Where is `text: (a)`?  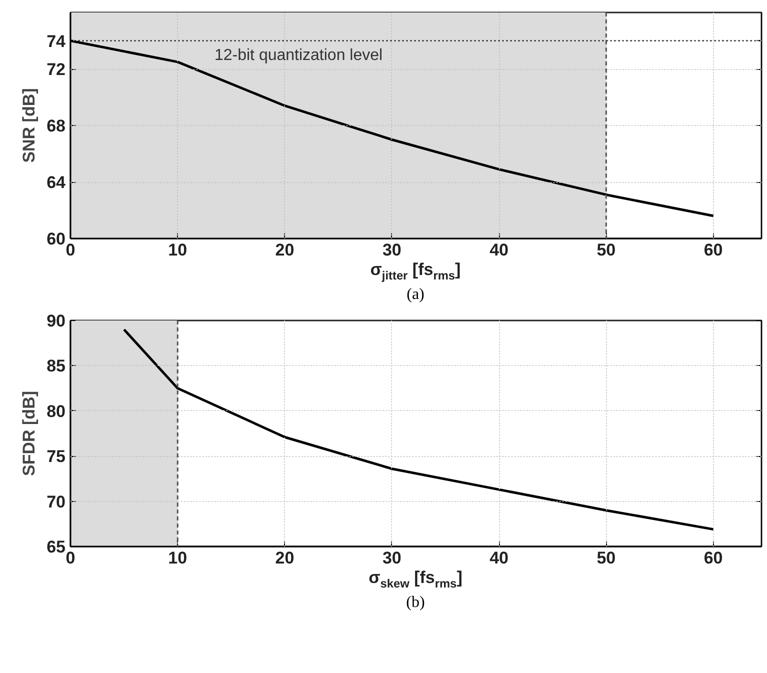
text: (a) is located at coordinates (416, 295).